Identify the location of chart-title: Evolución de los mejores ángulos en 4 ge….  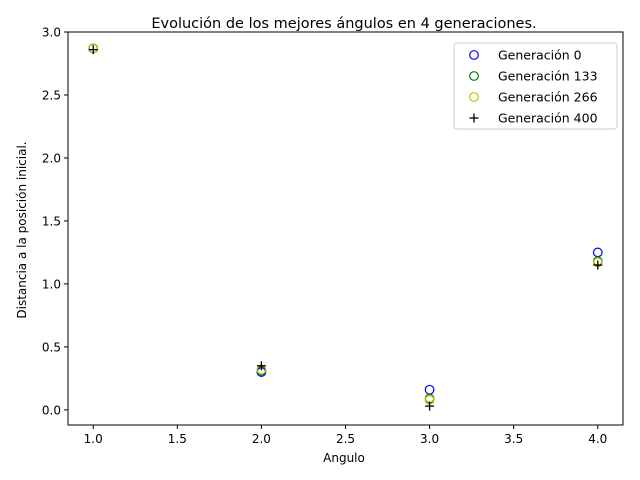
(343, 24).